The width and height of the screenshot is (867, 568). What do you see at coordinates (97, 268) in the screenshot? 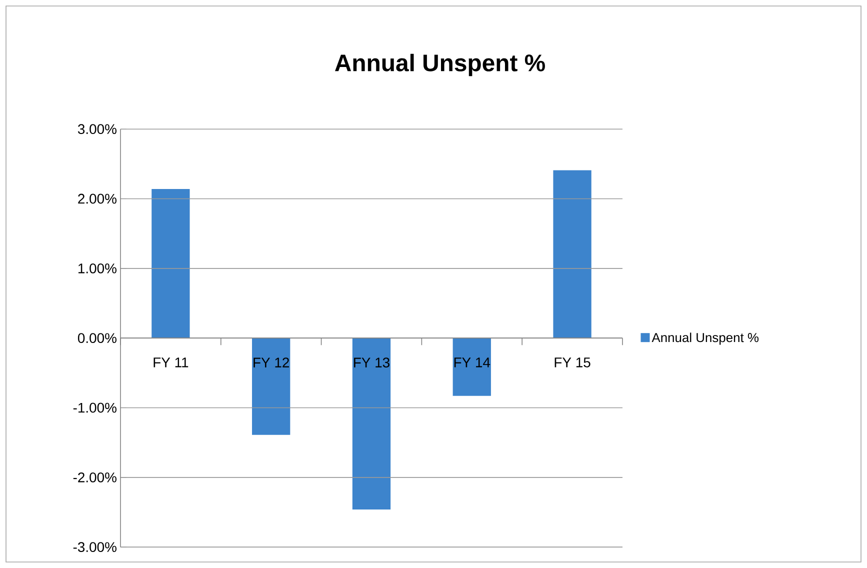
I see `y-tick-label: 1.00%` at bounding box center [97, 268].